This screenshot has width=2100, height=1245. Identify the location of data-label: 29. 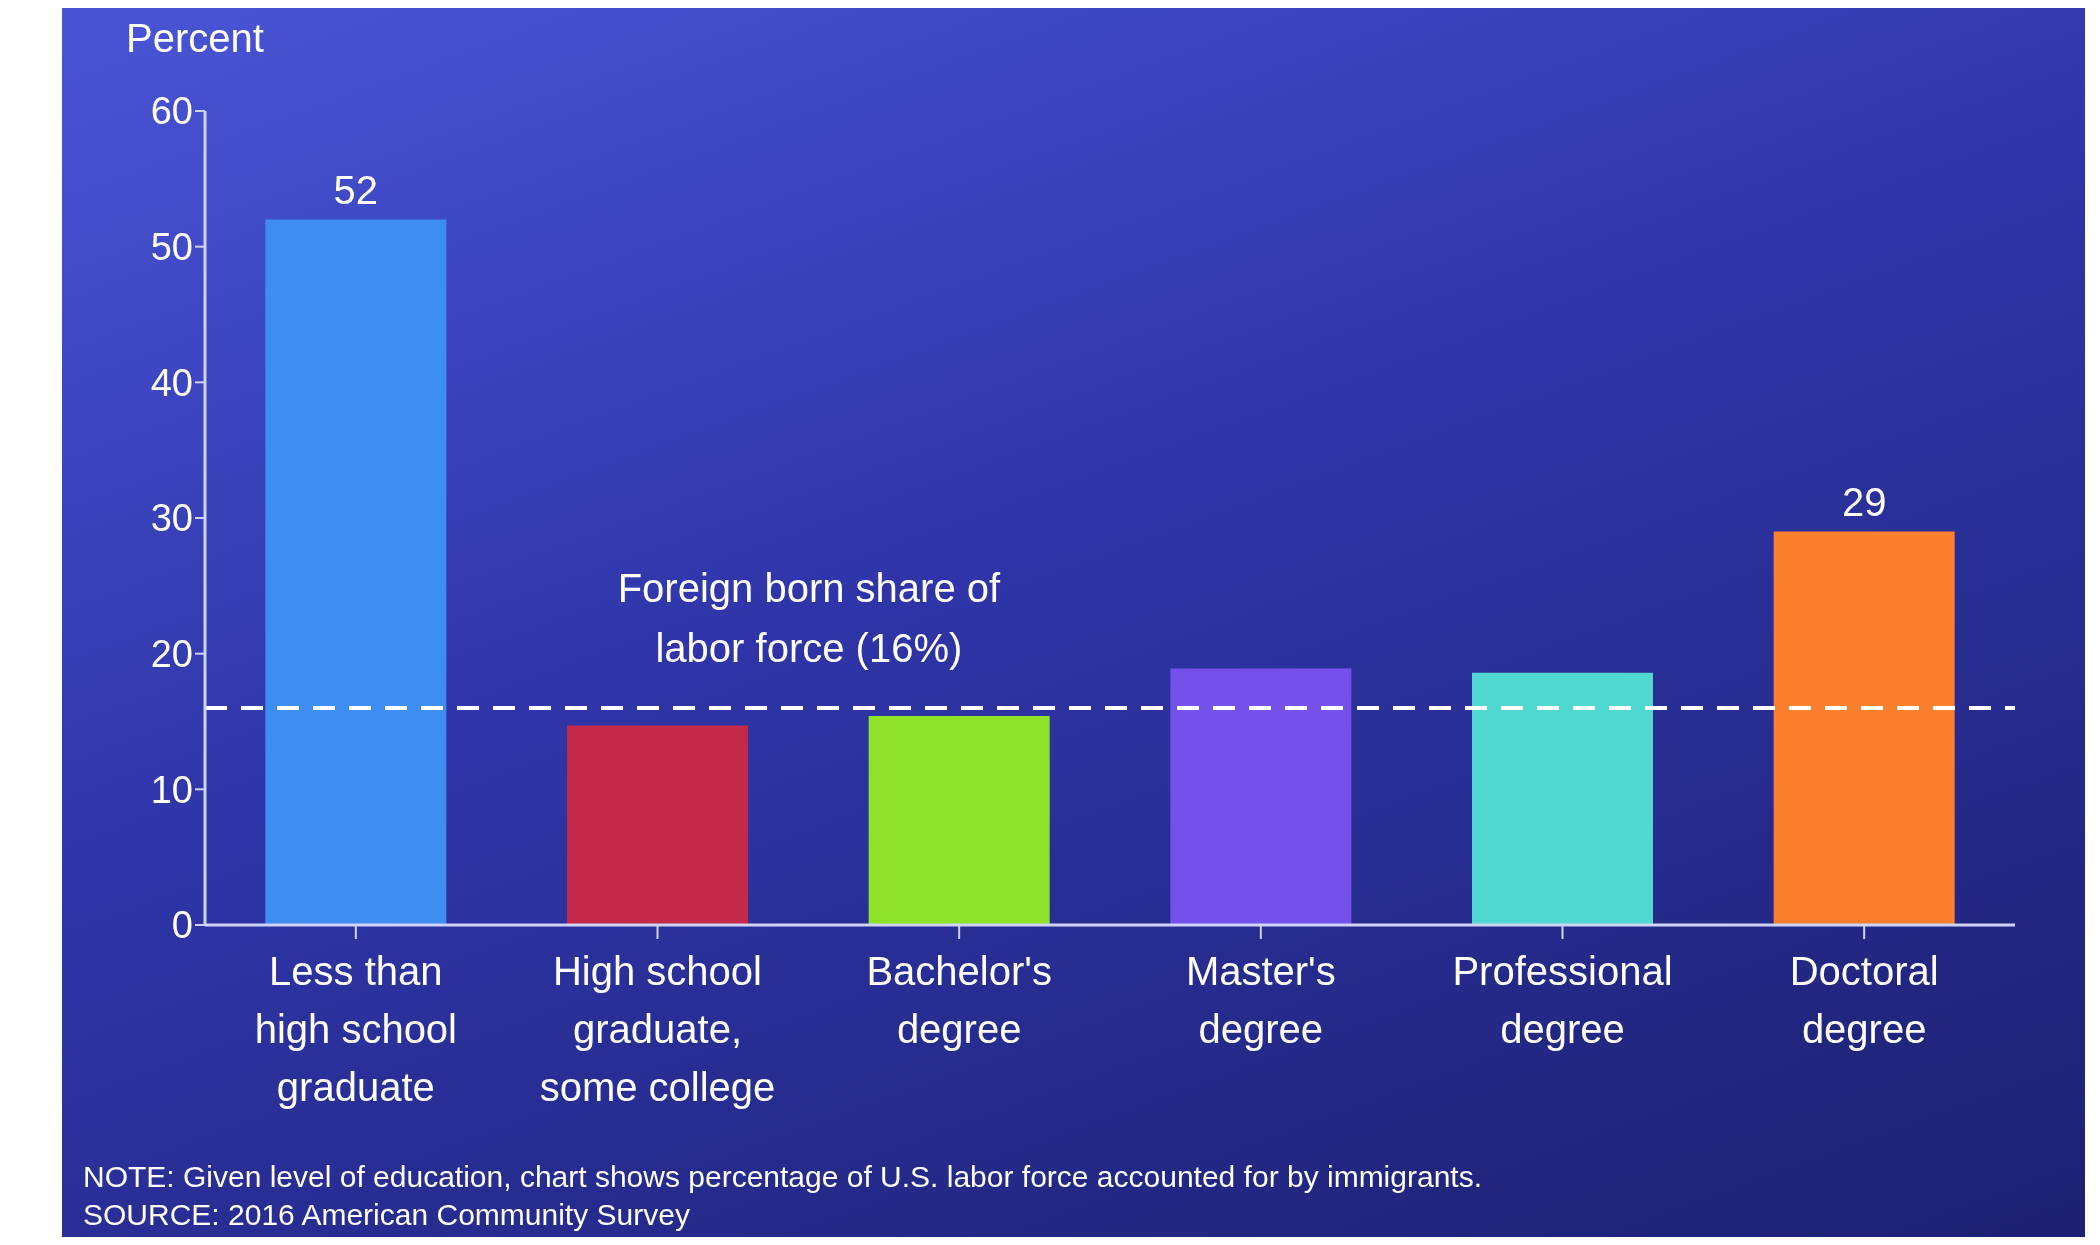
(1864, 501).